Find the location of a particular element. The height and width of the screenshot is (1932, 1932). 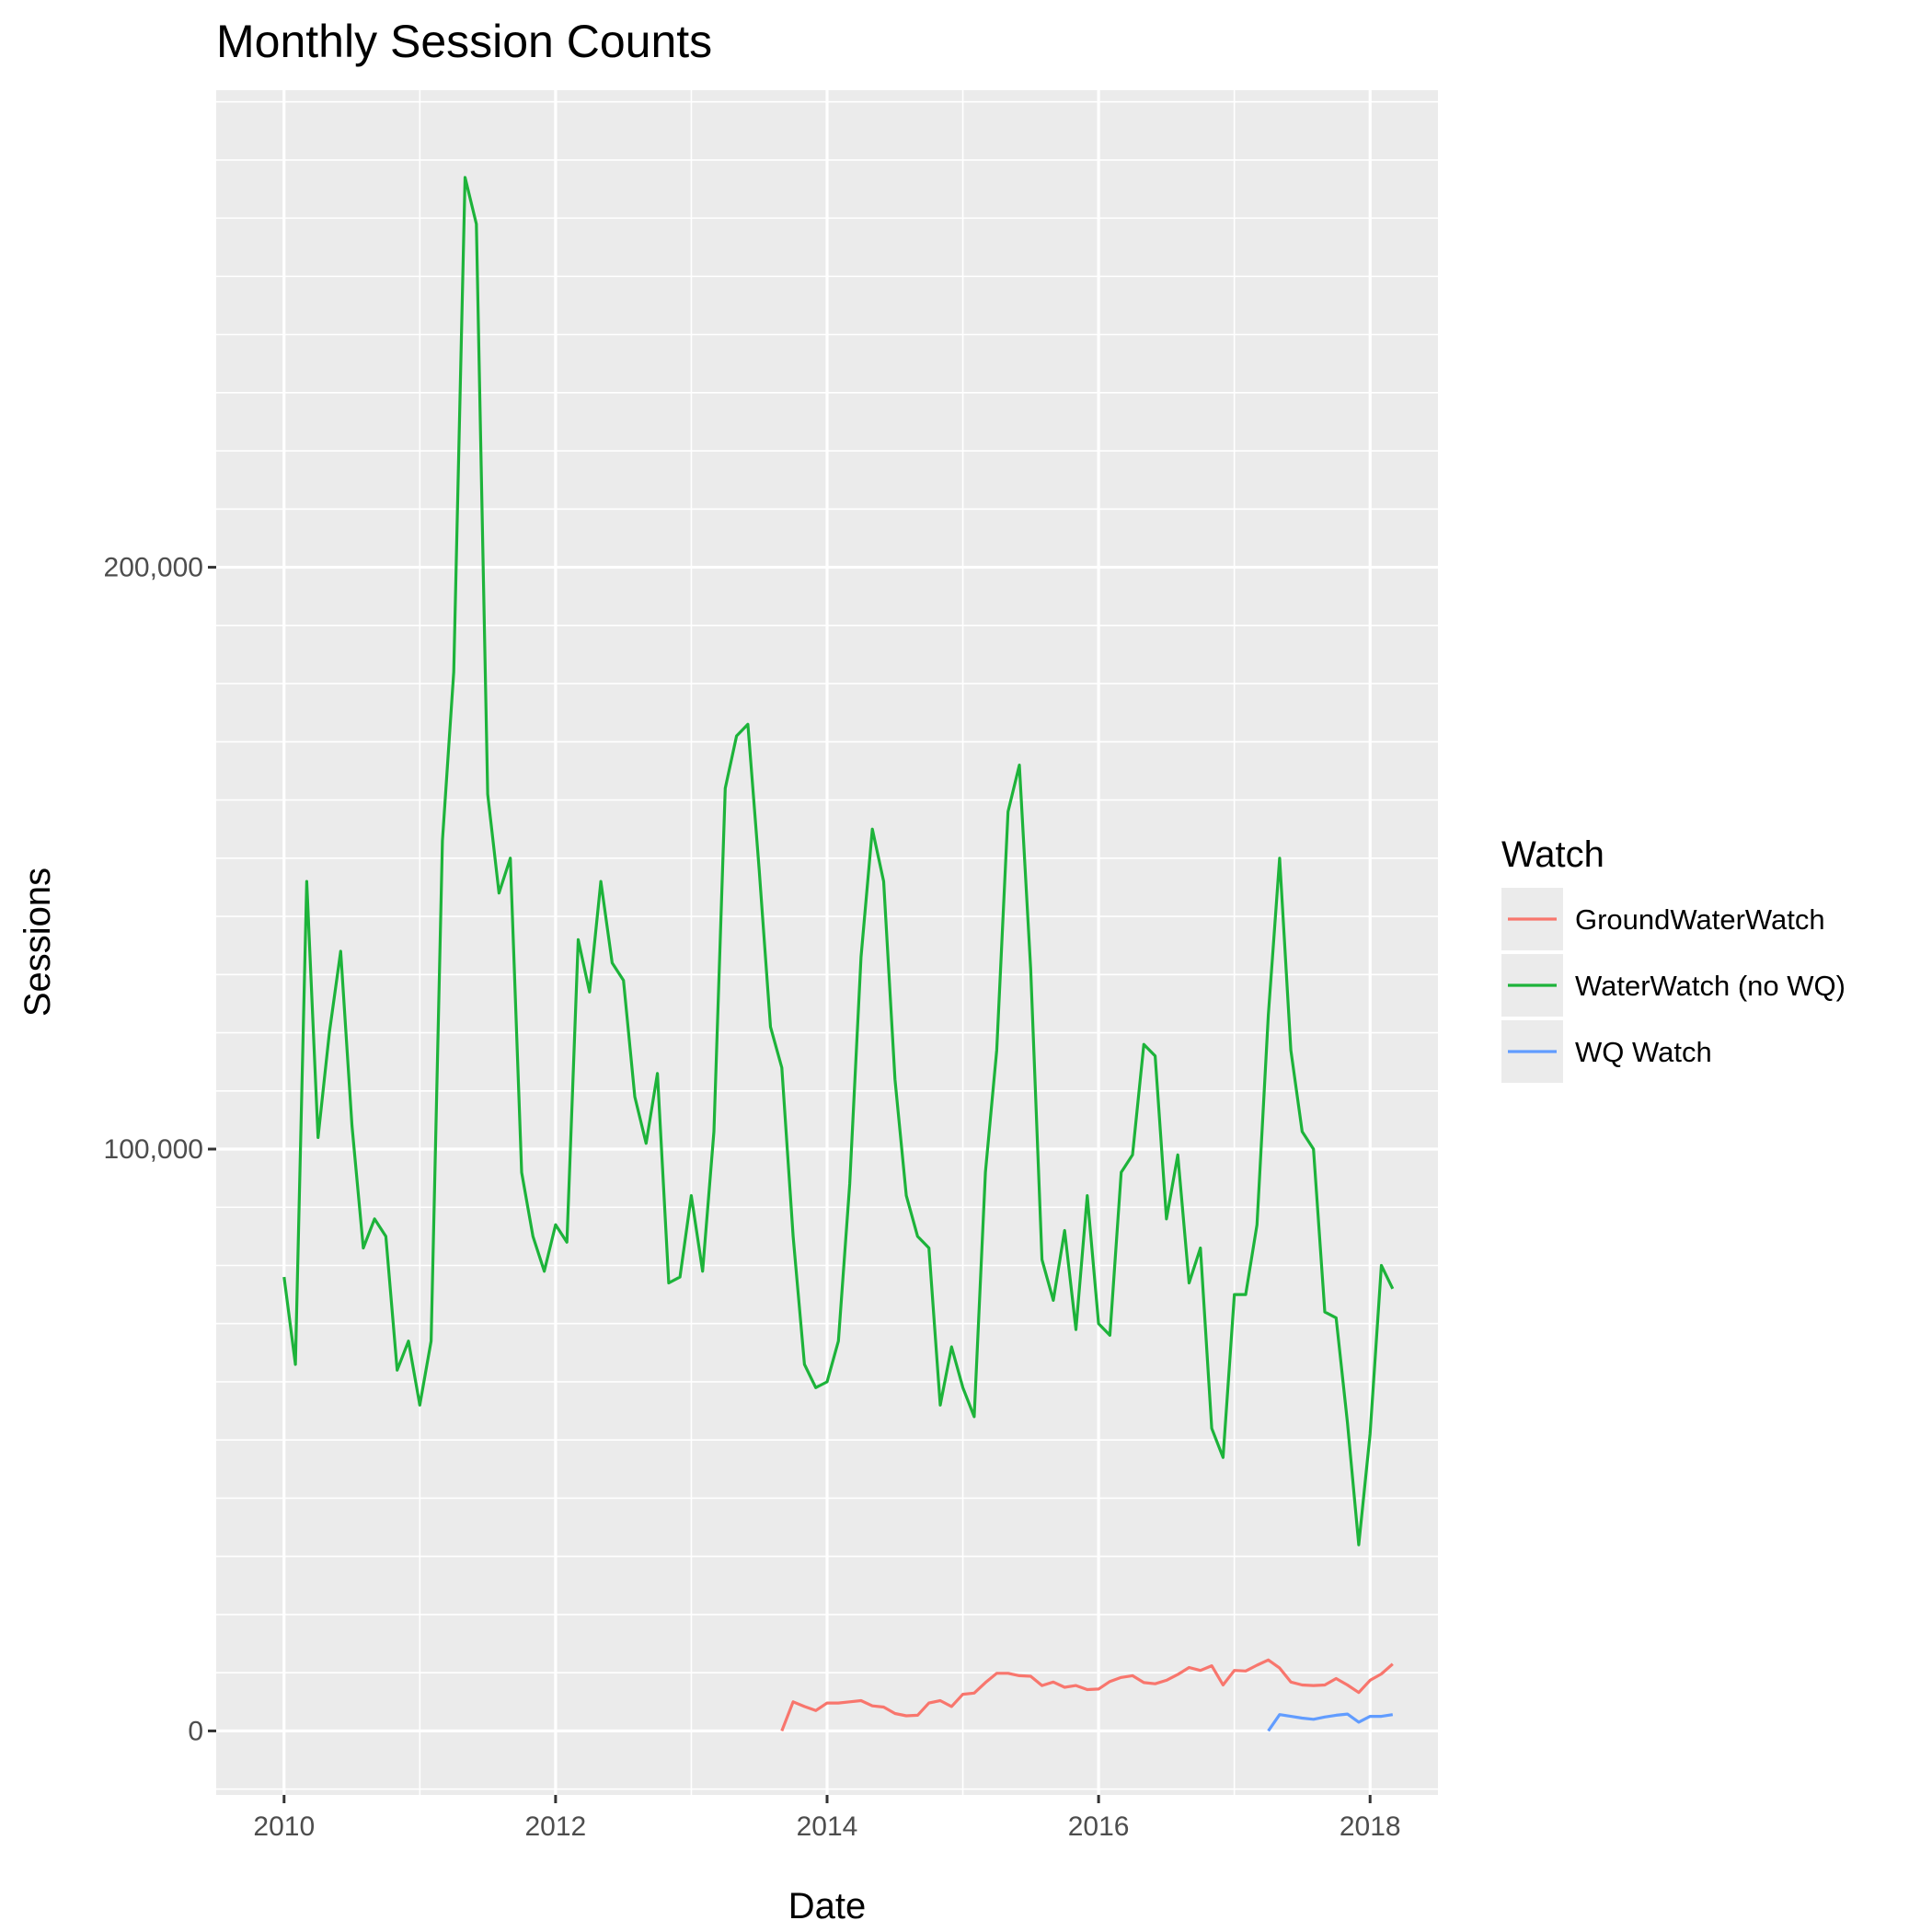

legend-item-3: WQ Watch is located at coordinates (1606, 1051).